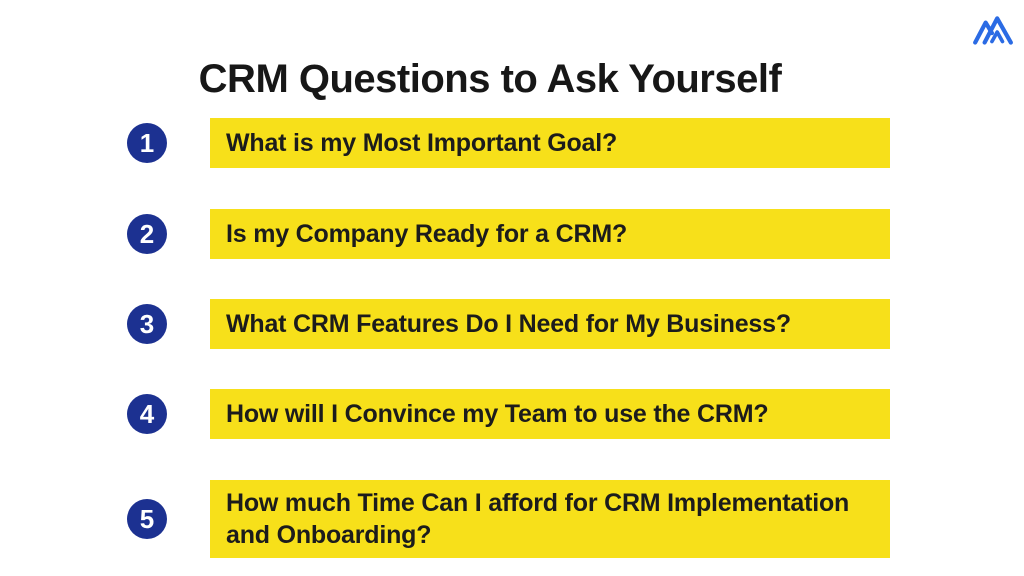 This screenshot has height=576, width=1024. I want to click on step-number-badge-3: 3, so click(147, 324).